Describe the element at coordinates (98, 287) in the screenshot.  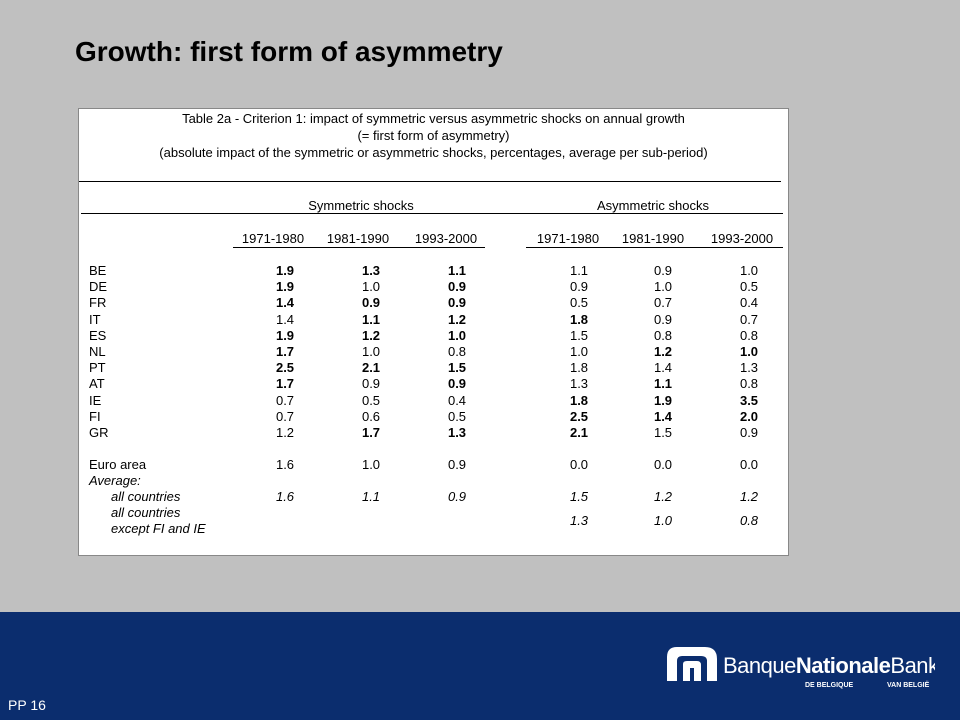
I see `row-label: DE` at that location.